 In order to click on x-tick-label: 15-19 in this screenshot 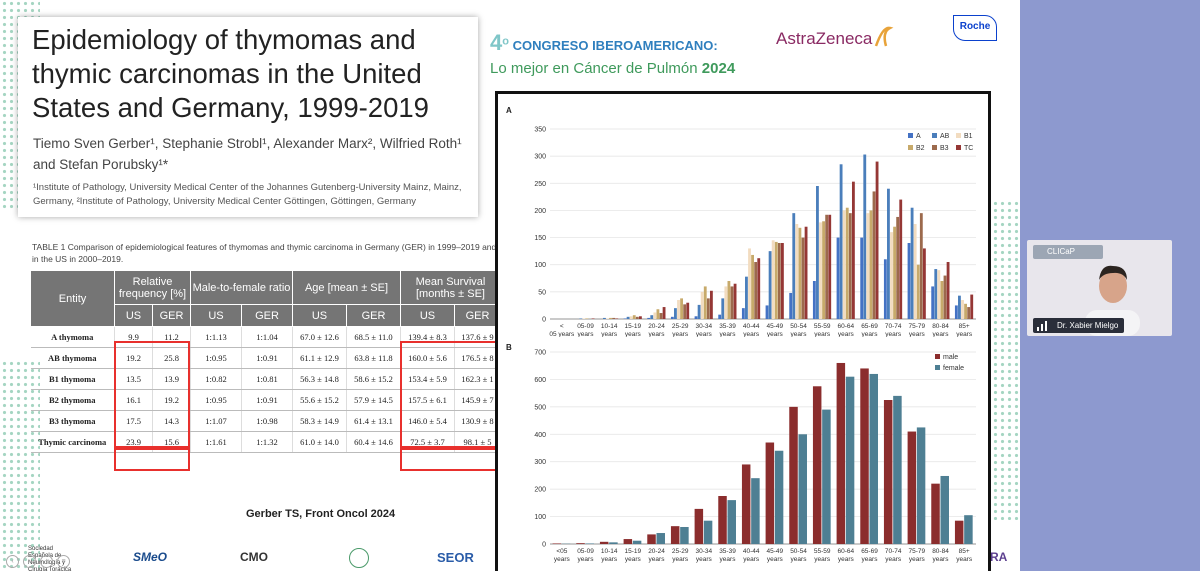, I will do `click(633, 551)`.